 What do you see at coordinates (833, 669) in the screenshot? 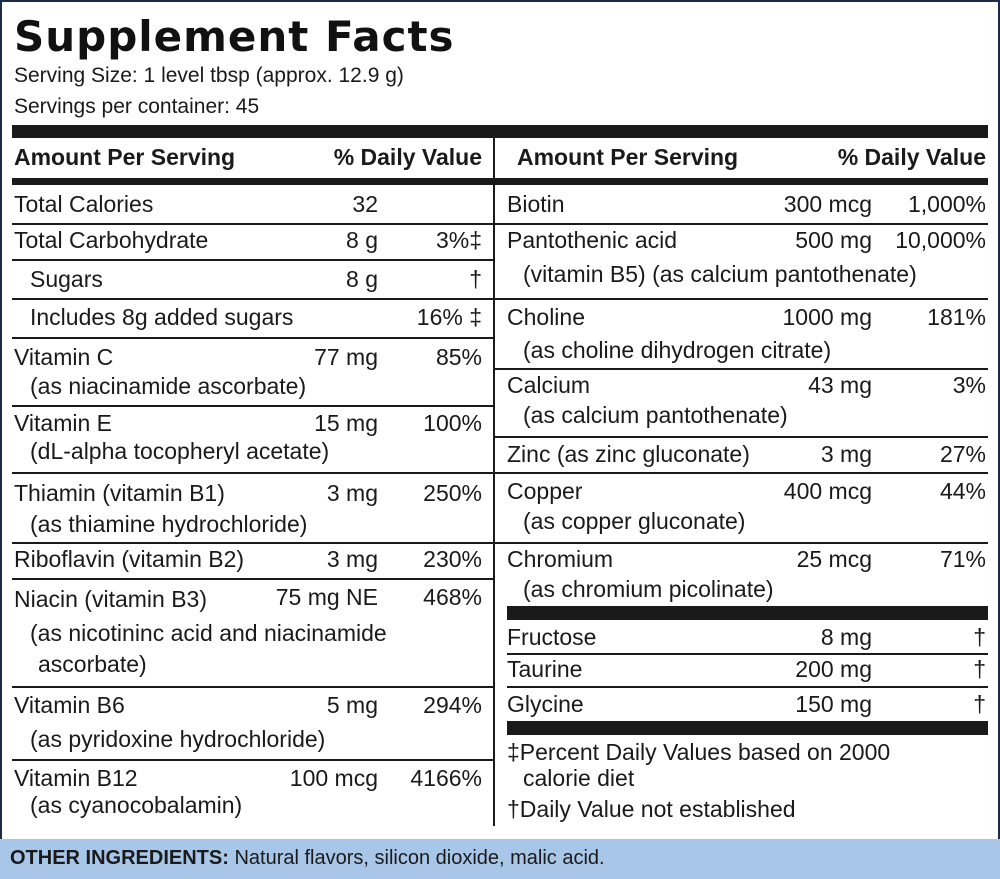
I see `nutrient-amount: 200 mg` at bounding box center [833, 669].